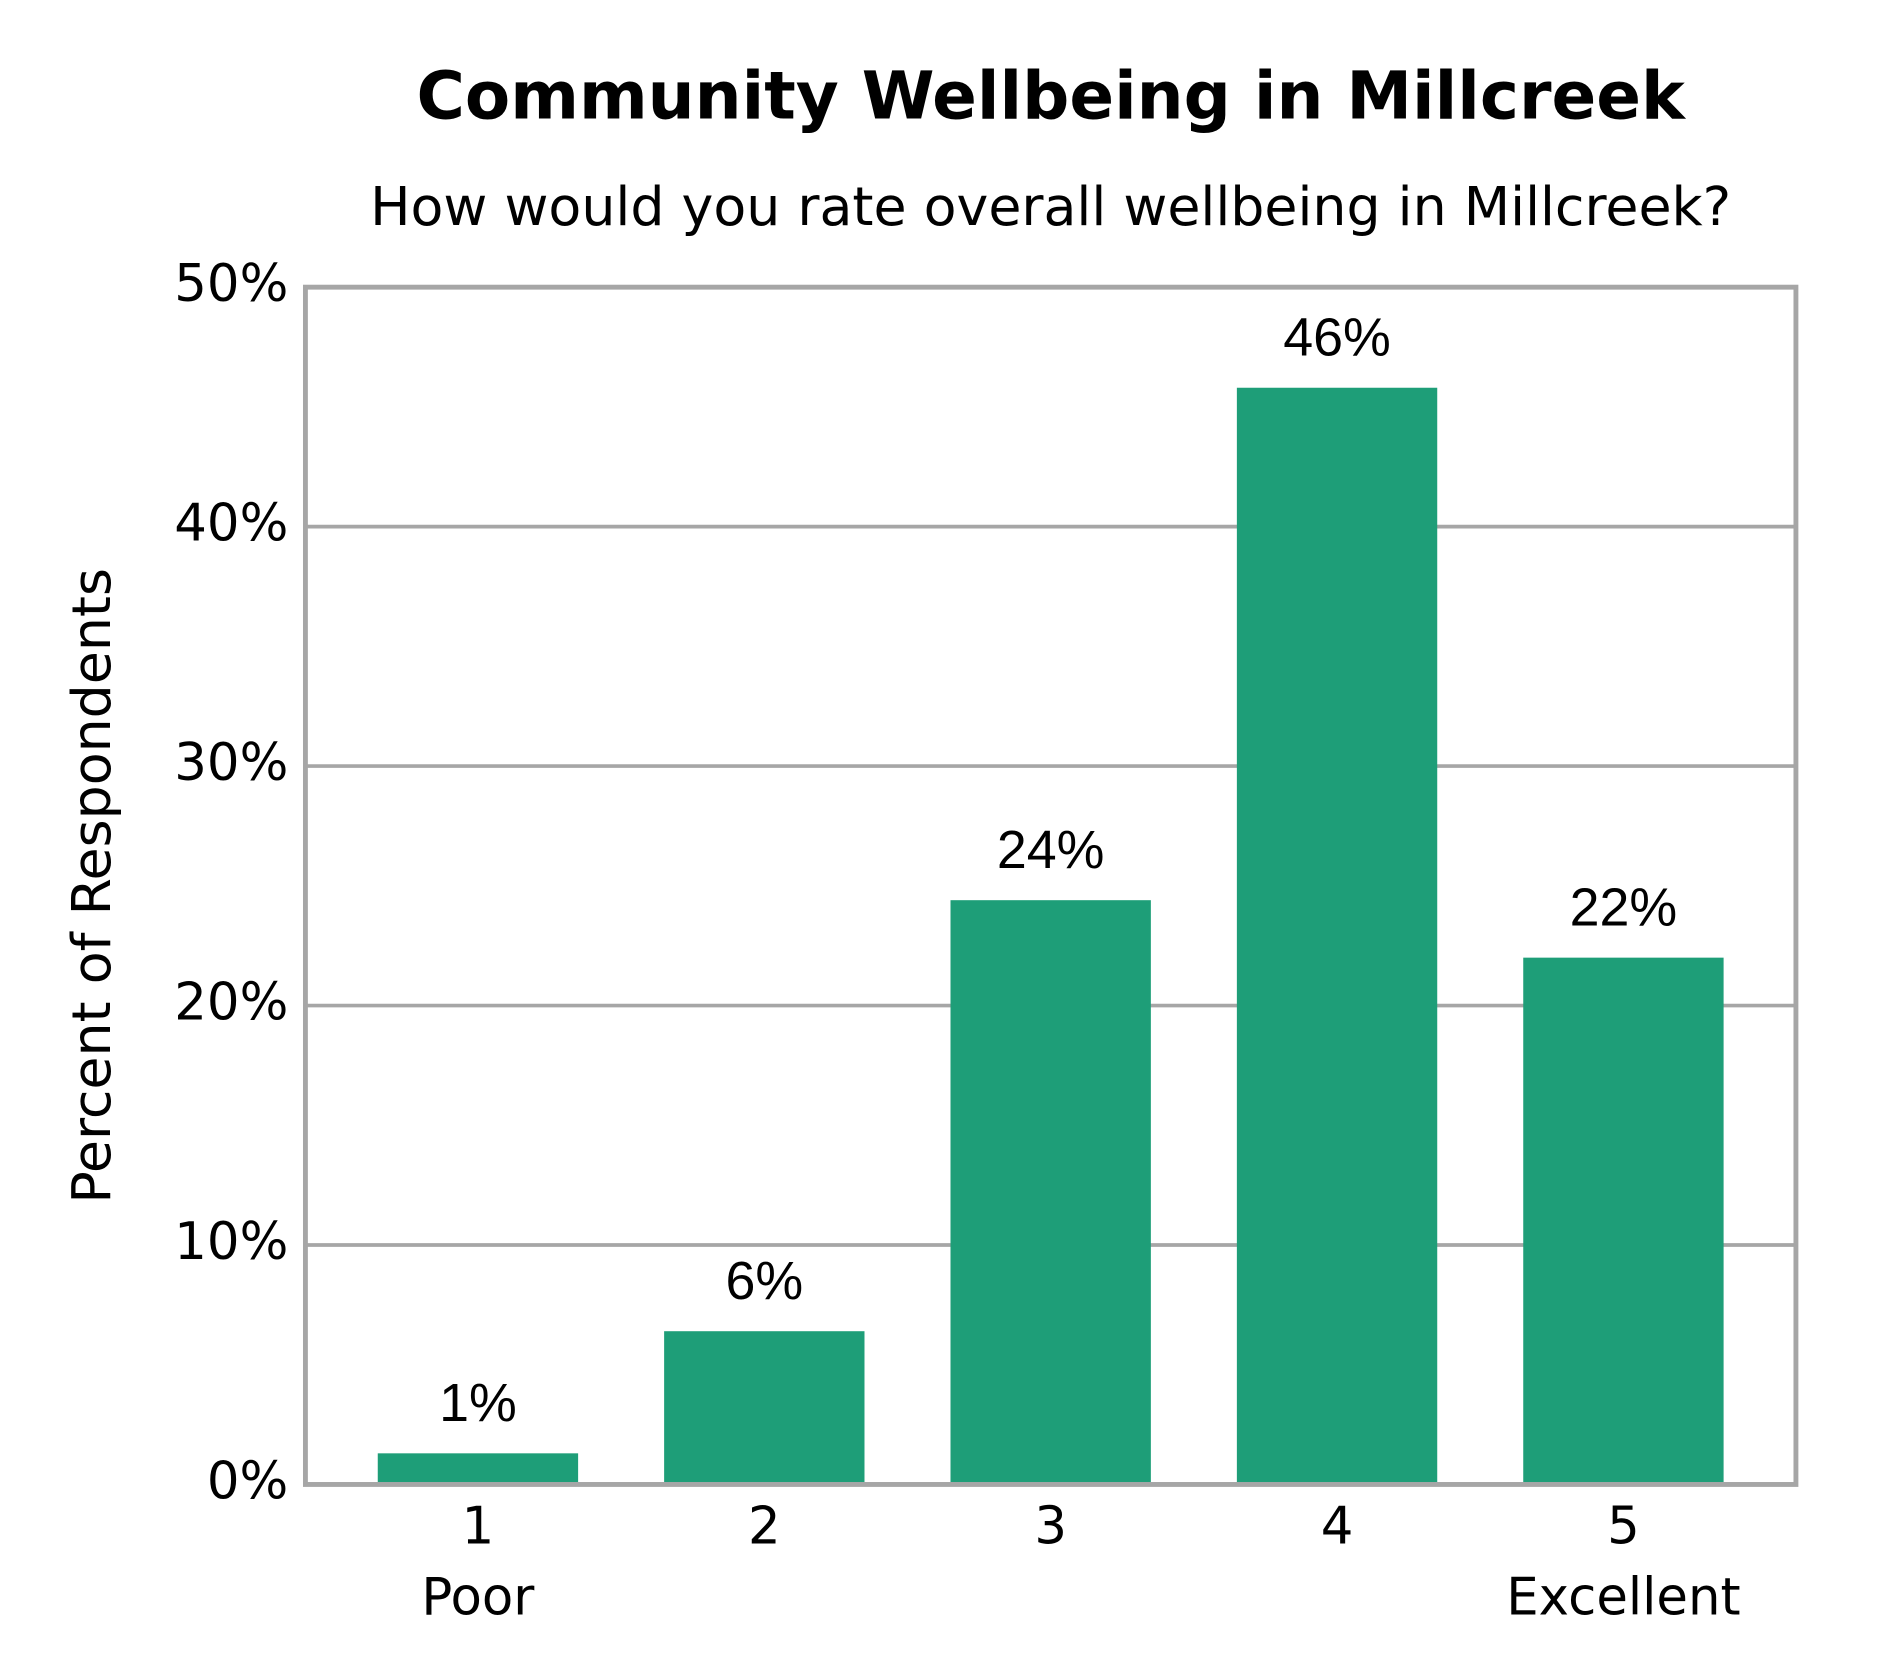  What do you see at coordinates (231, 1242) in the screenshot?
I see `y-tick-label: 10%` at bounding box center [231, 1242].